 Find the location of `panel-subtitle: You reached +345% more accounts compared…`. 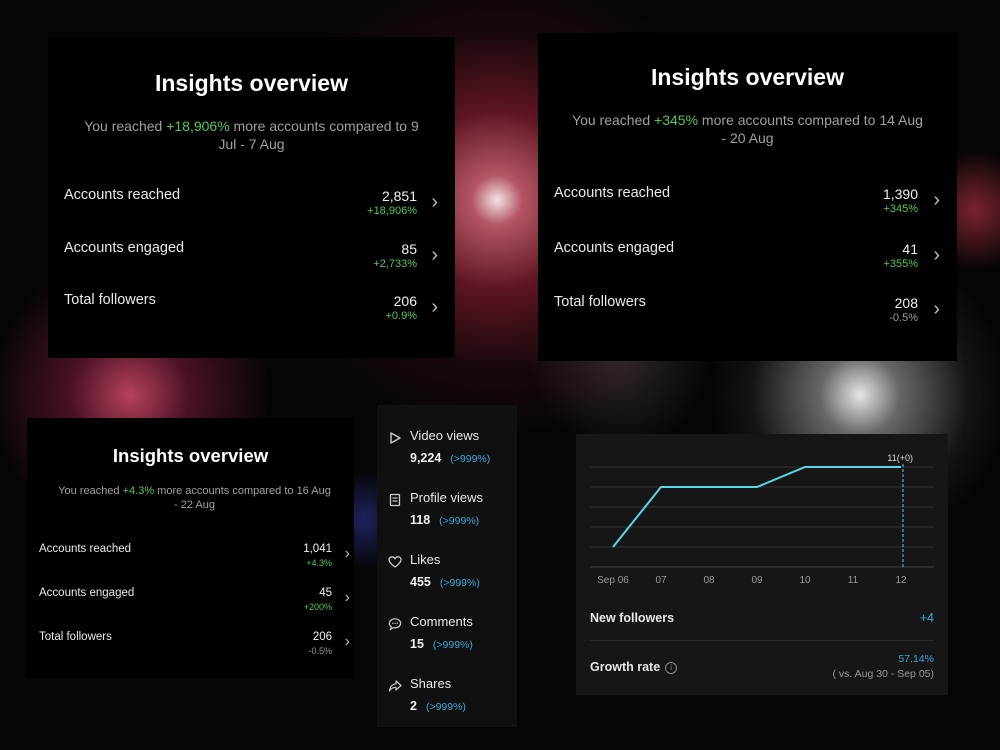

panel-subtitle: You reached +345% more accounts compared… is located at coordinates (747, 129).